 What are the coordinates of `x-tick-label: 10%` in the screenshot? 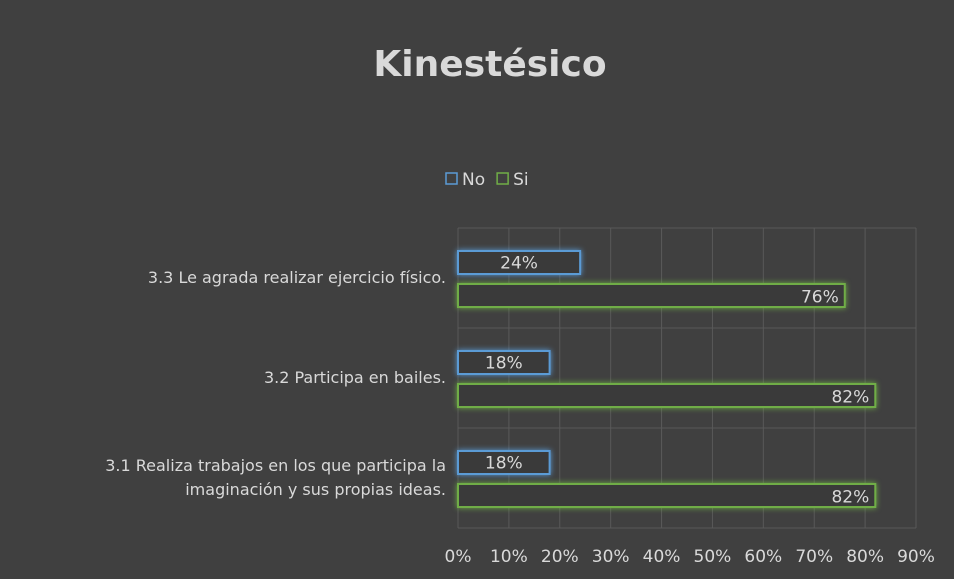 It's located at (509, 557).